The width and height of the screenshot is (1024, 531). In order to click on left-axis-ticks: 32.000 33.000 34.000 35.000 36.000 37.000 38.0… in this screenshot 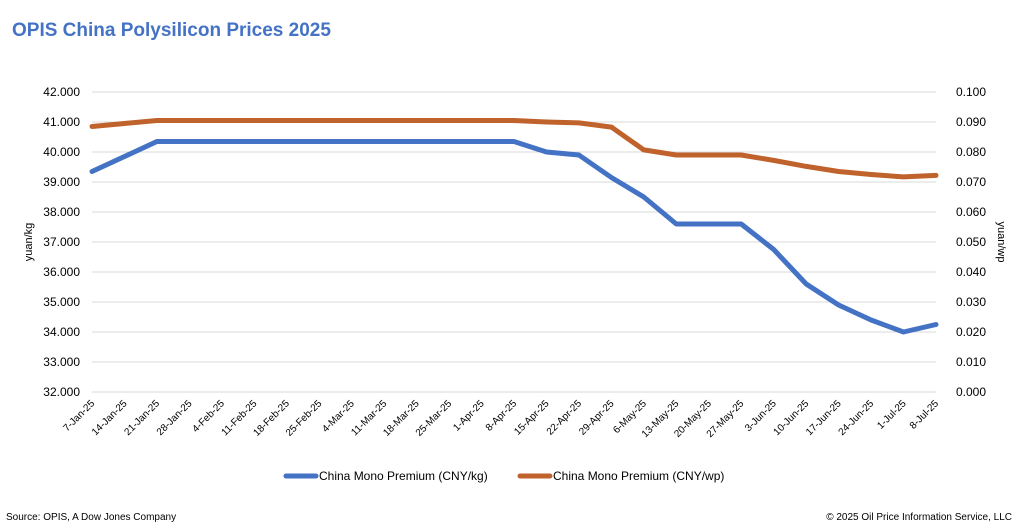, I will do `click(61, 242)`.